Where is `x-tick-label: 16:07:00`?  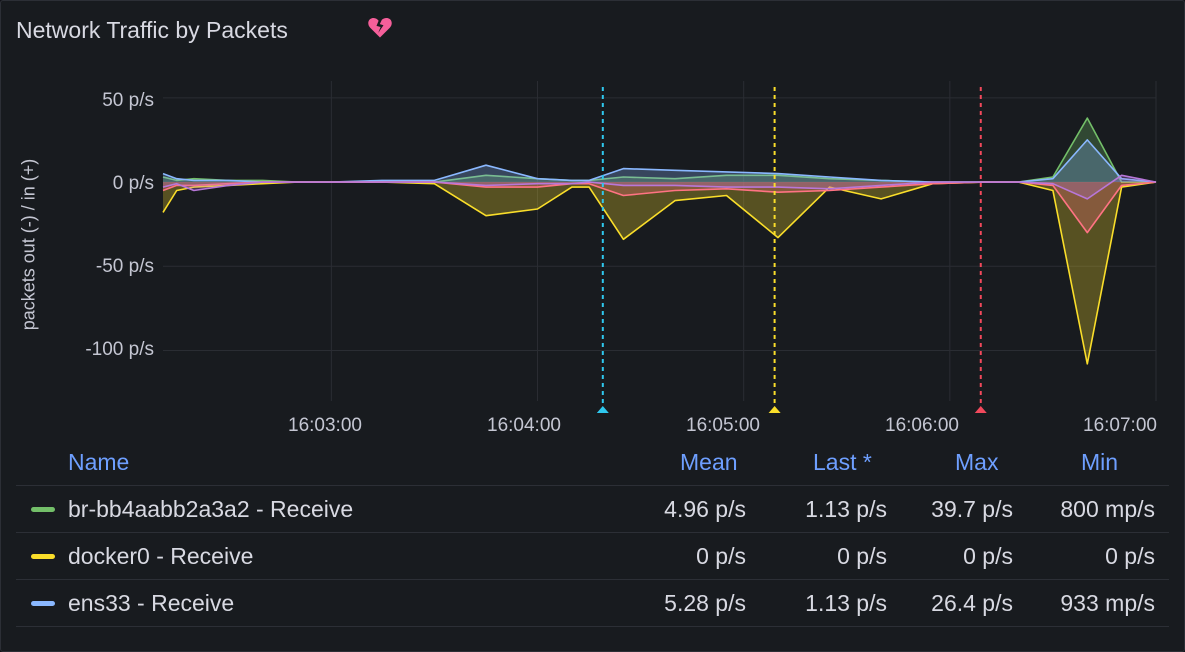 x-tick-label: 16:07:00 is located at coordinates (1120, 425).